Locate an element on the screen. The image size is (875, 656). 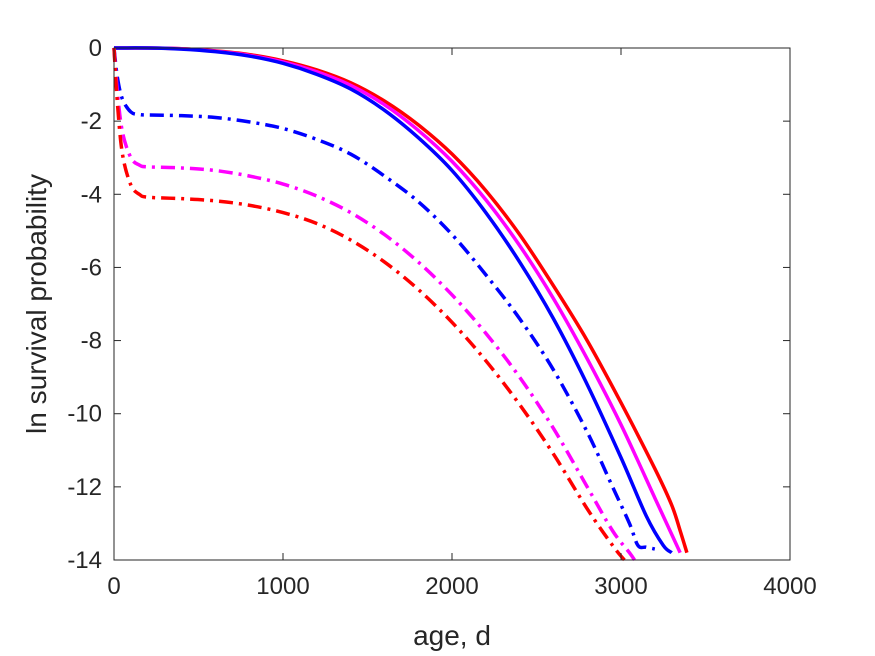
y-tick-label: -8 is located at coordinates (91, 341).